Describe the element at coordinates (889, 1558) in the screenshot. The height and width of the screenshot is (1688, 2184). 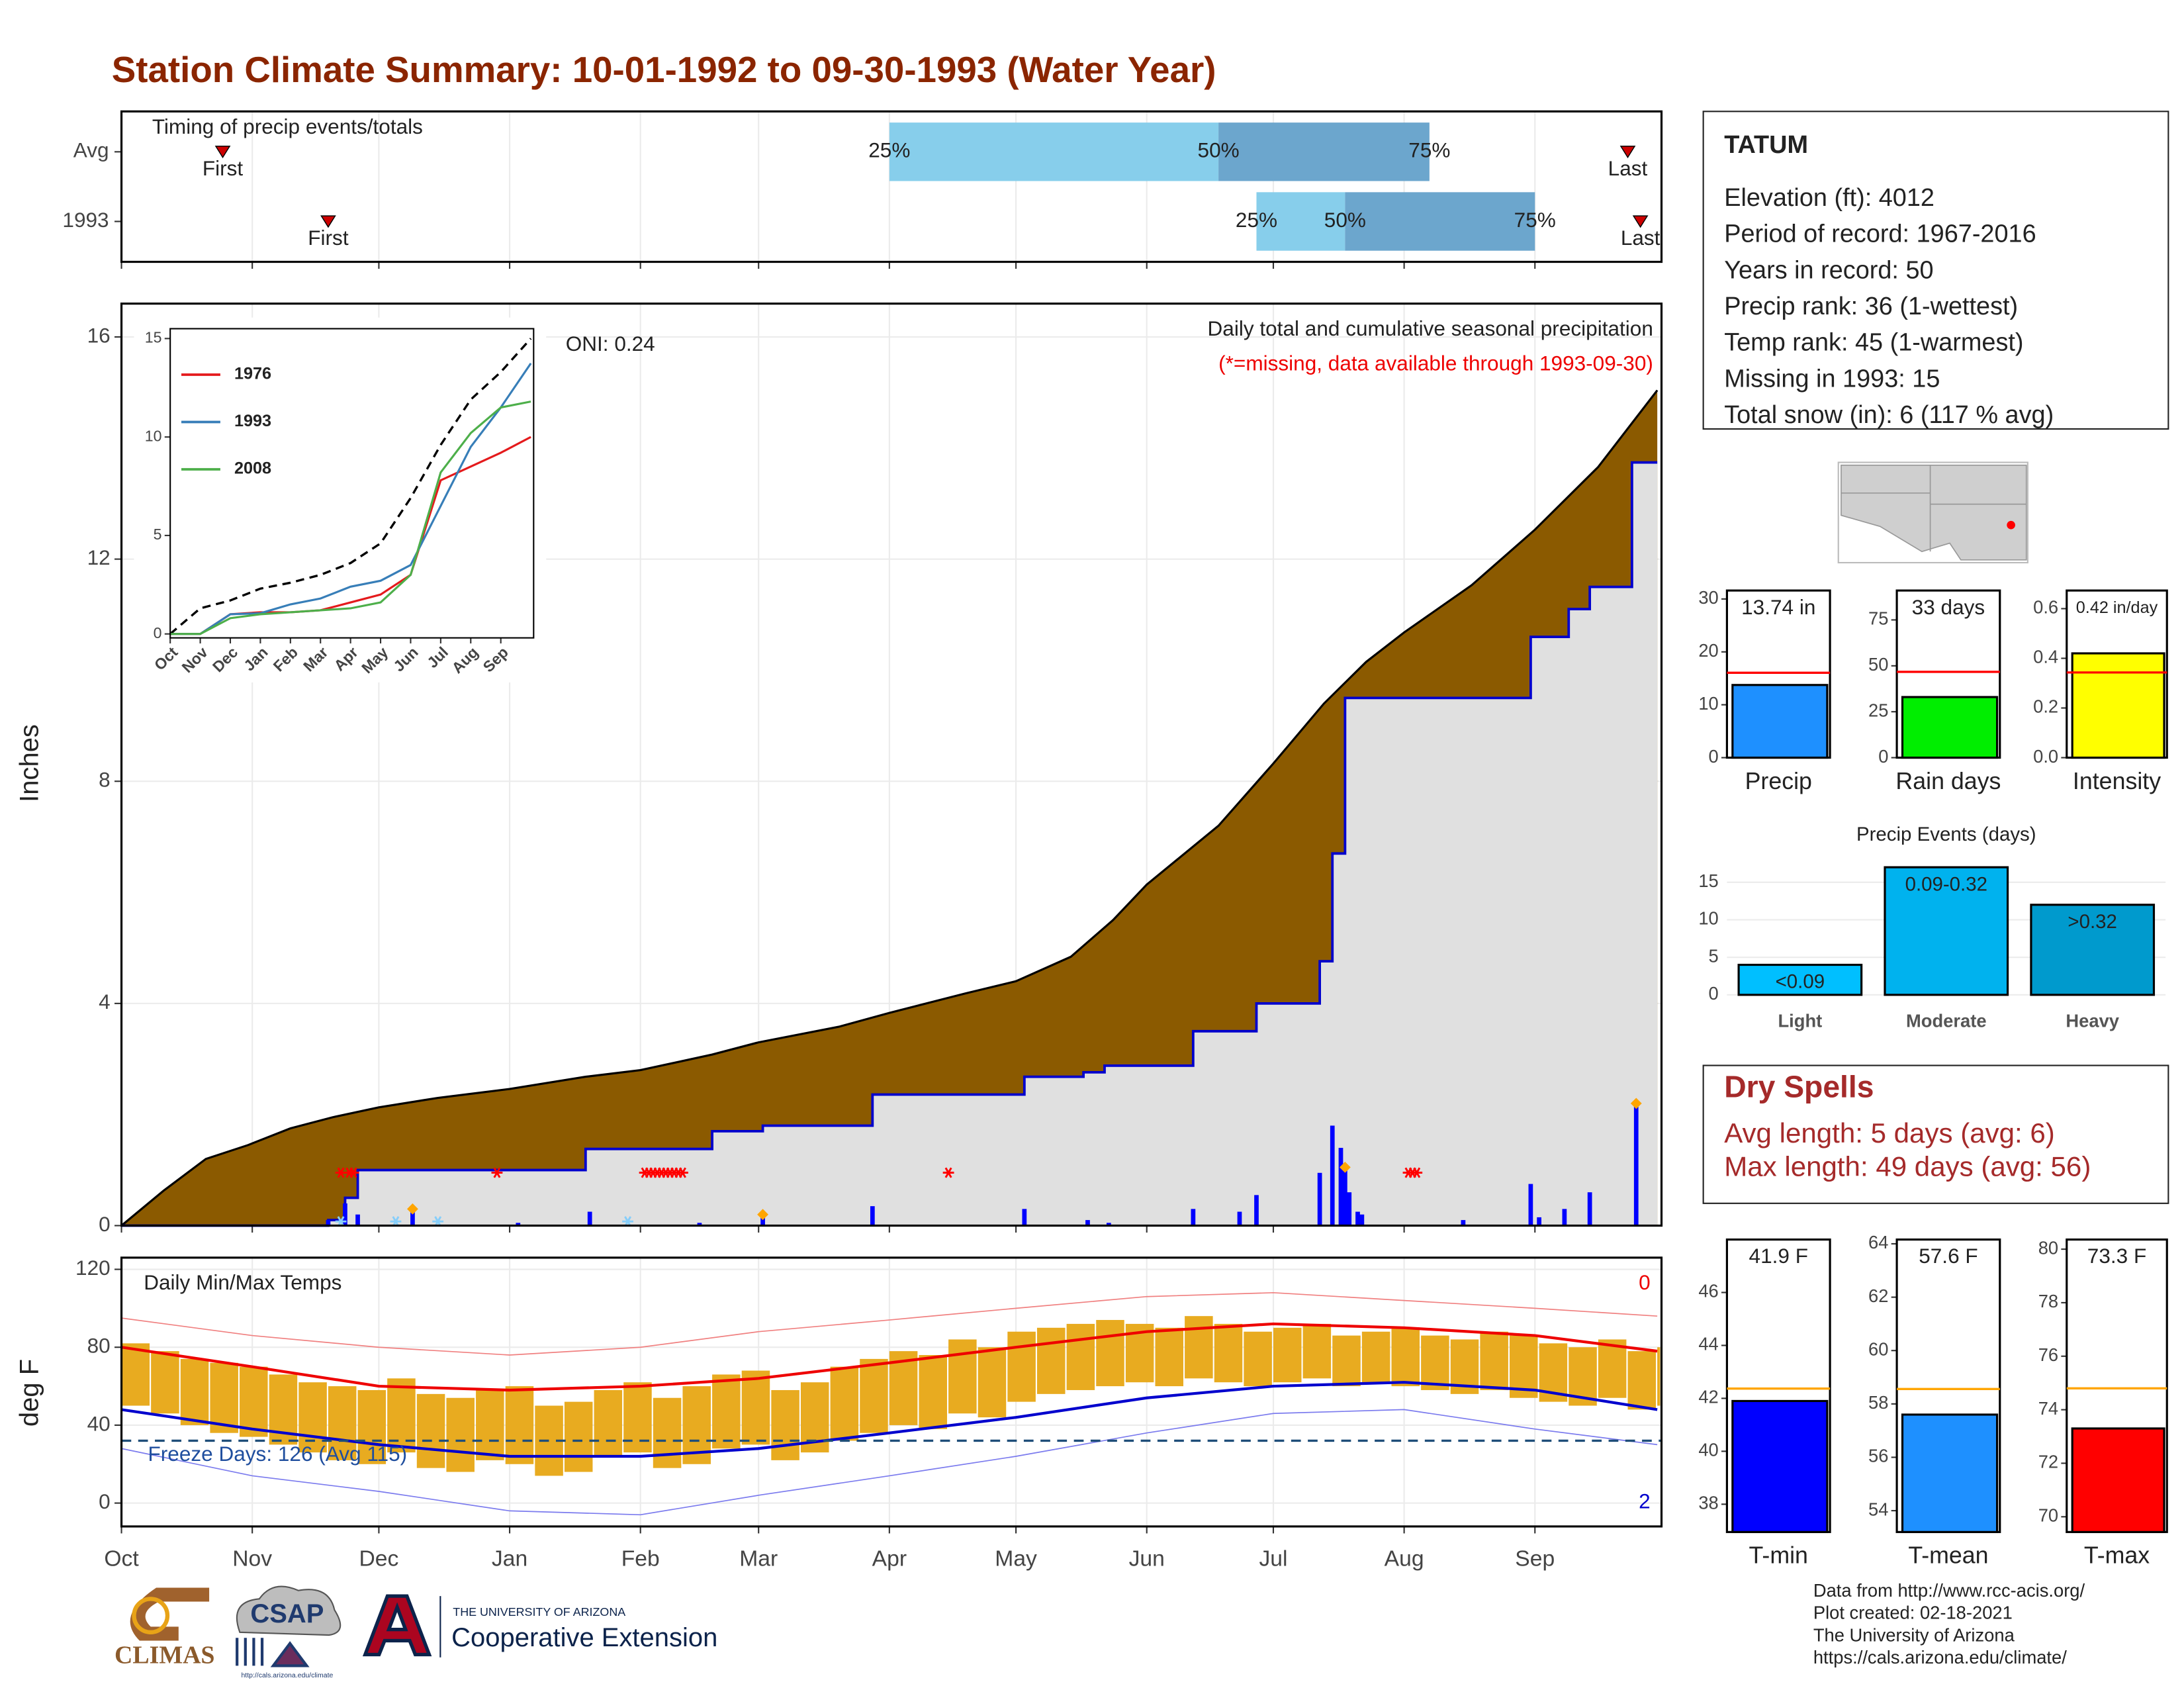
I see `x-tick-label: Apr` at that location.